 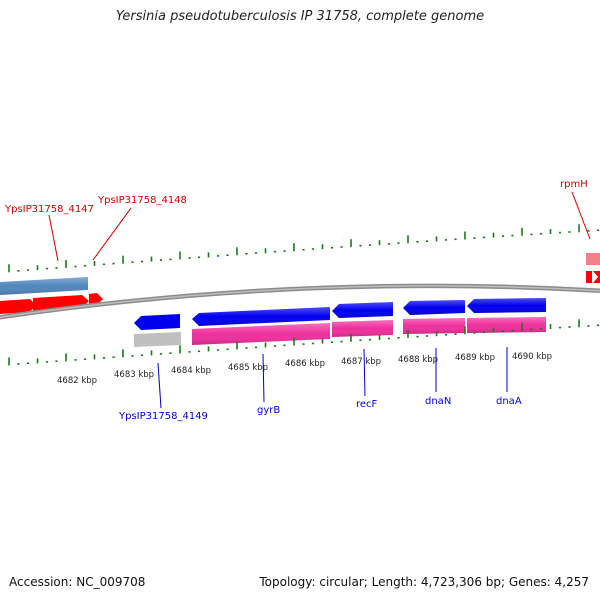 What do you see at coordinates (304, 342) in the screenshot?
I see `inner-tick-ring` at bounding box center [304, 342].